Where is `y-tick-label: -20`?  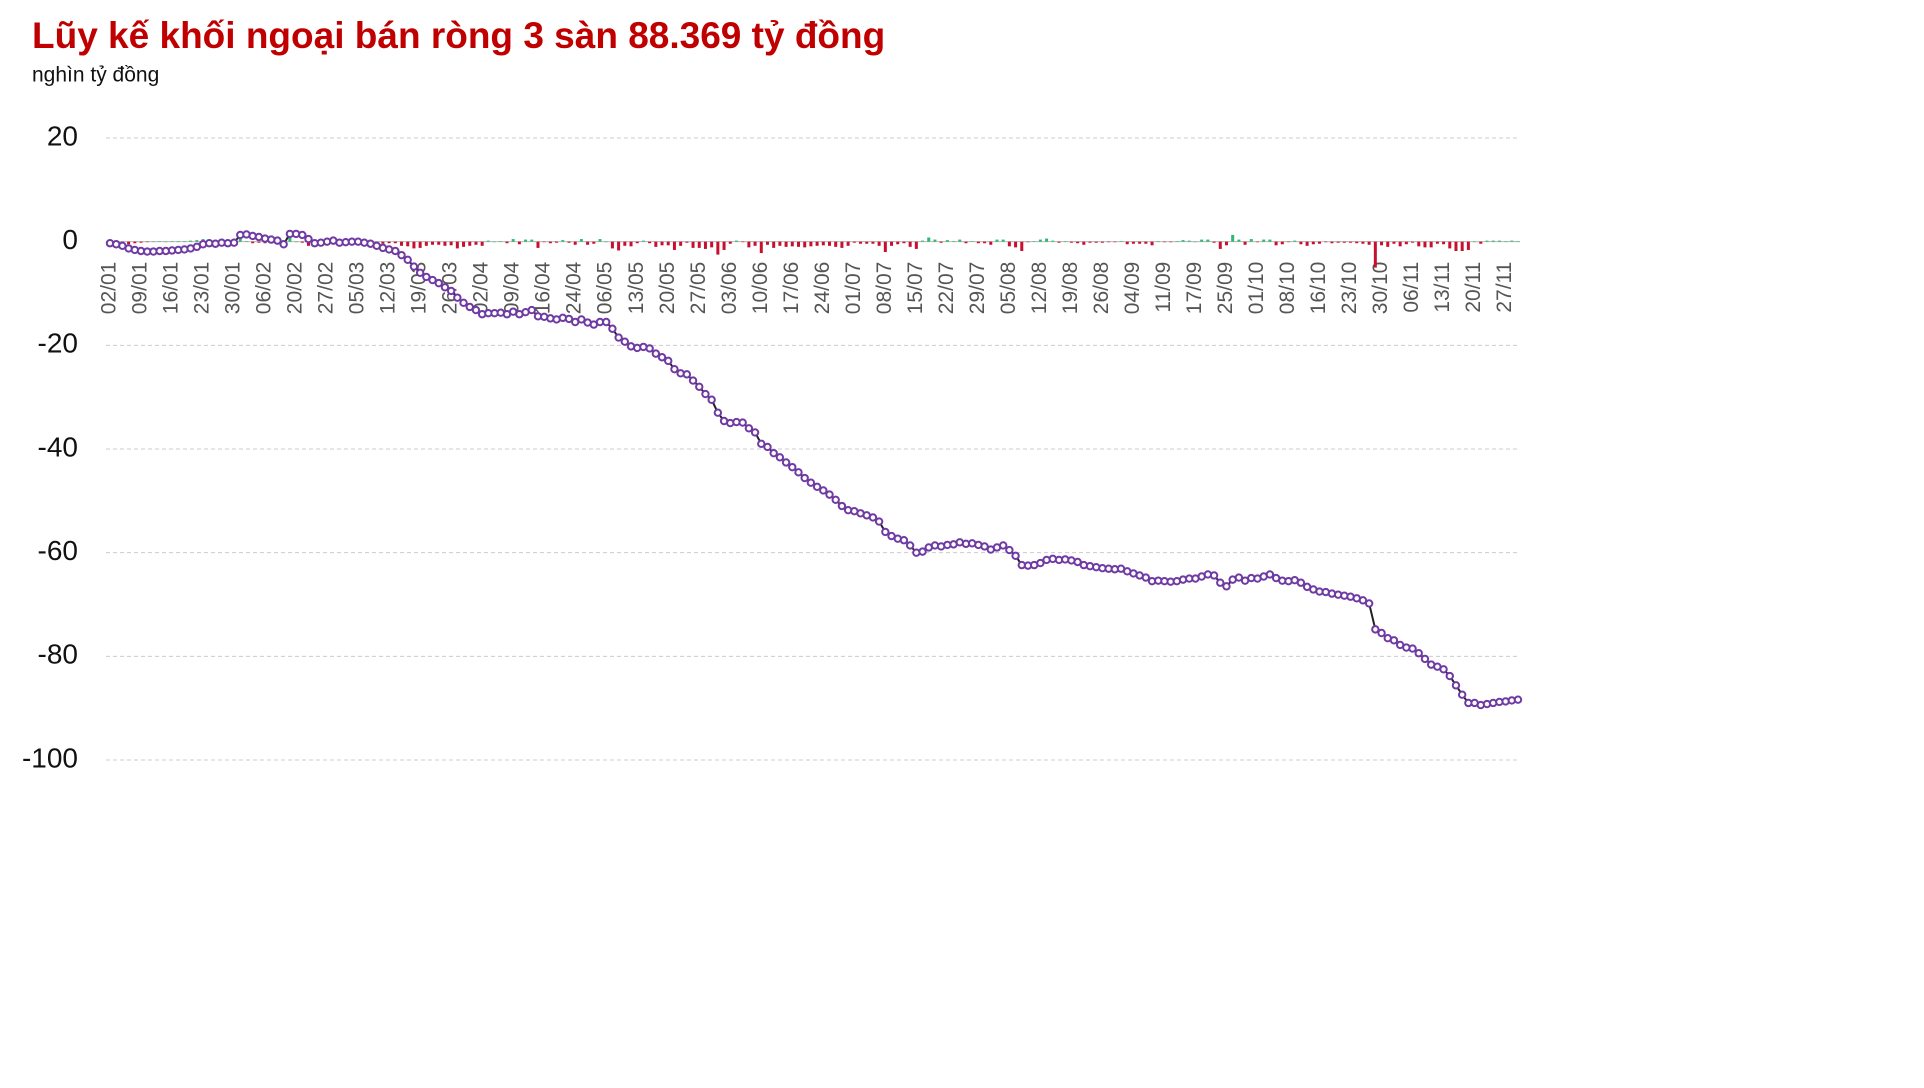
y-tick-label: -20 is located at coordinates (58, 343).